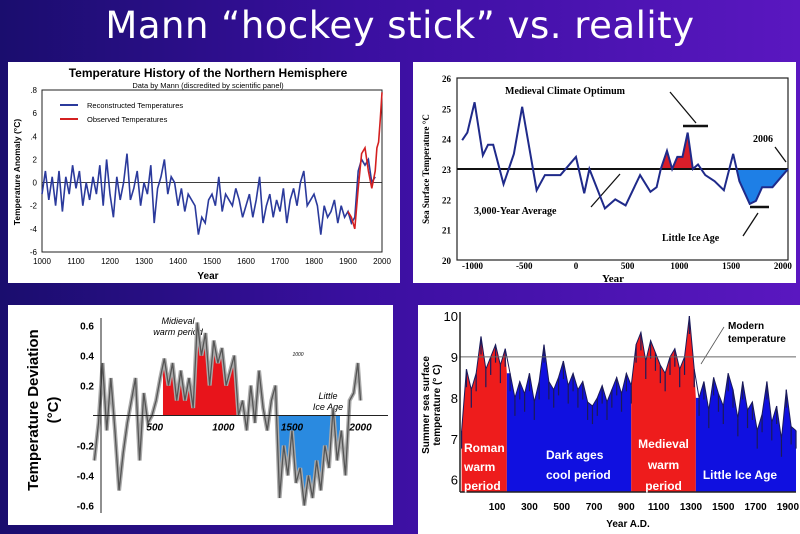 The height and width of the screenshot is (534, 800). What do you see at coordinates (472, 266) in the screenshot?
I see `x-tick-label: -1000` at bounding box center [472, 266].